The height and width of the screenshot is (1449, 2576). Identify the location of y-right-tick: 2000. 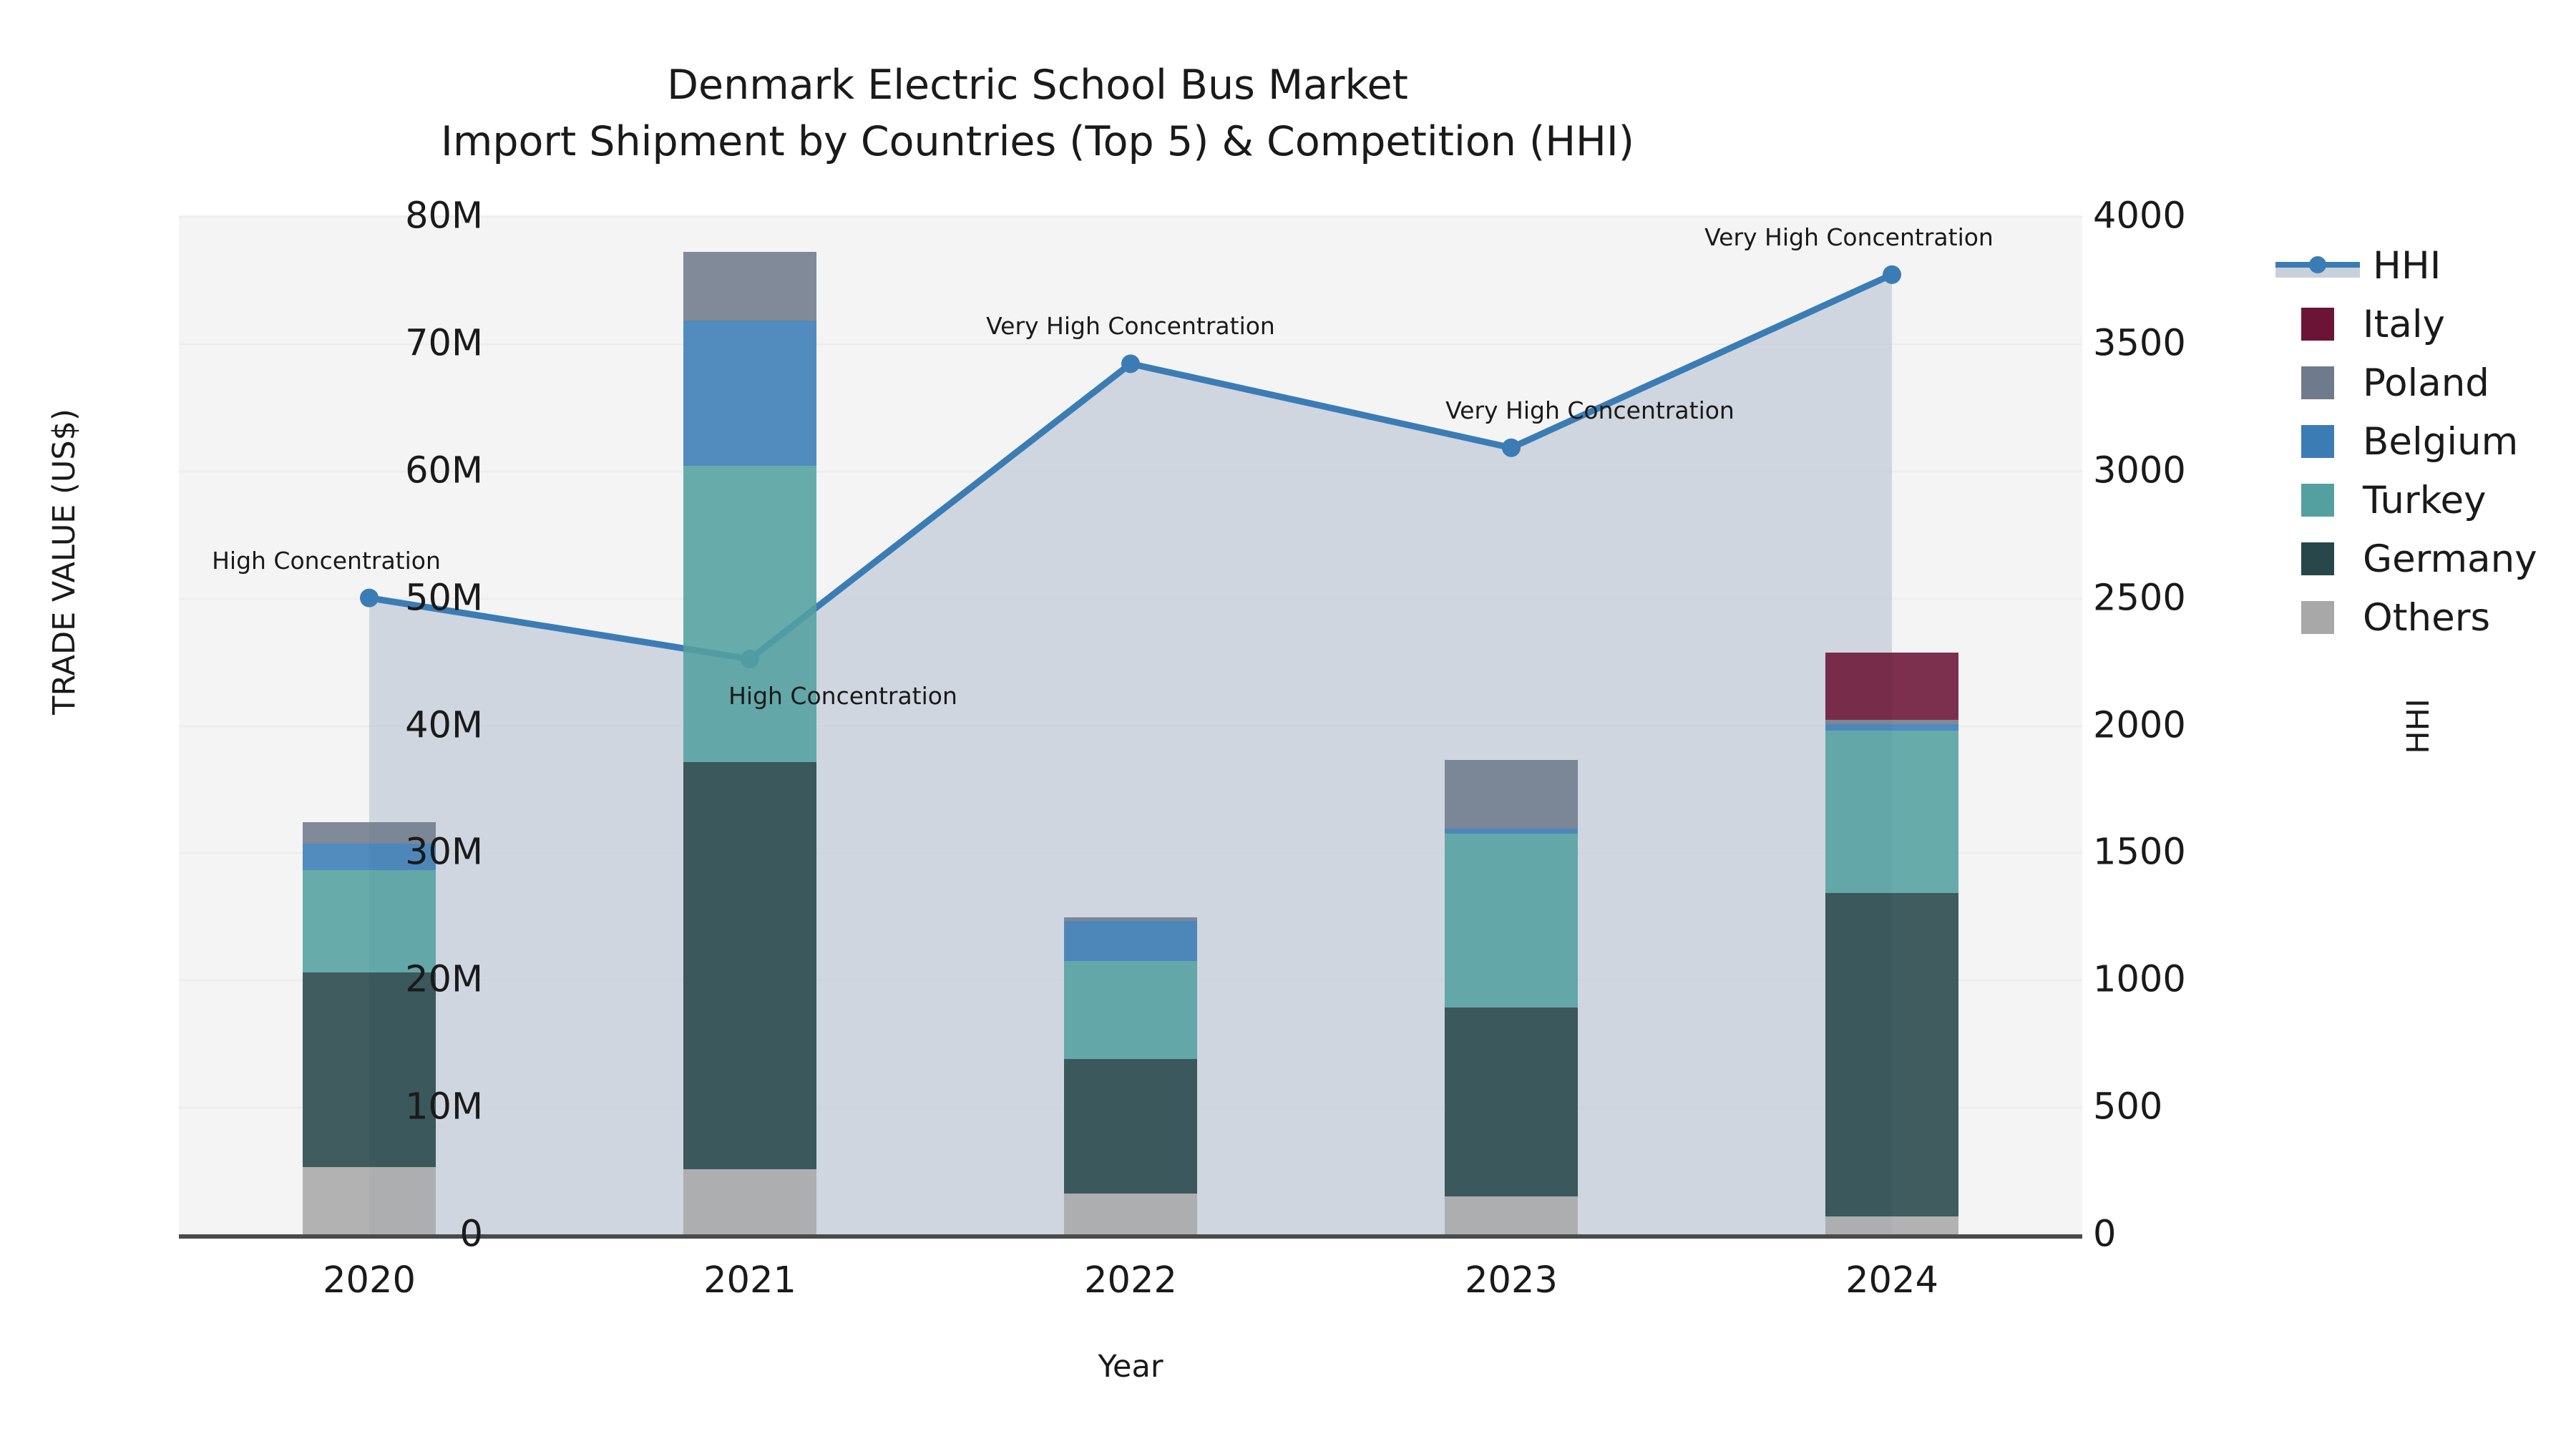
(2139, 725).